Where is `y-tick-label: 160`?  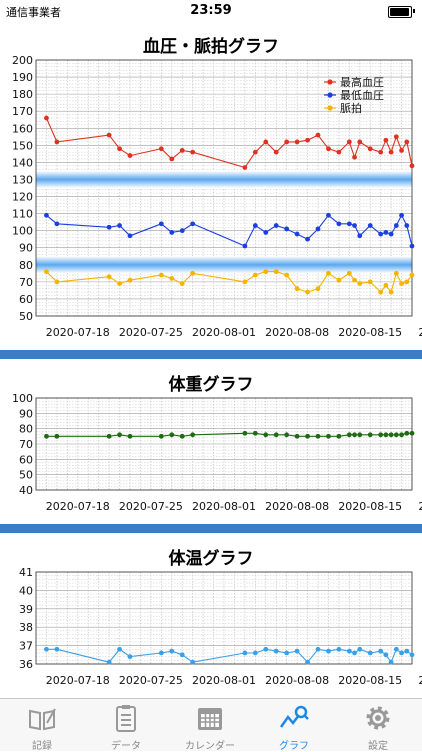
y-tick-label: 160 is located at coordinates (22, 128).